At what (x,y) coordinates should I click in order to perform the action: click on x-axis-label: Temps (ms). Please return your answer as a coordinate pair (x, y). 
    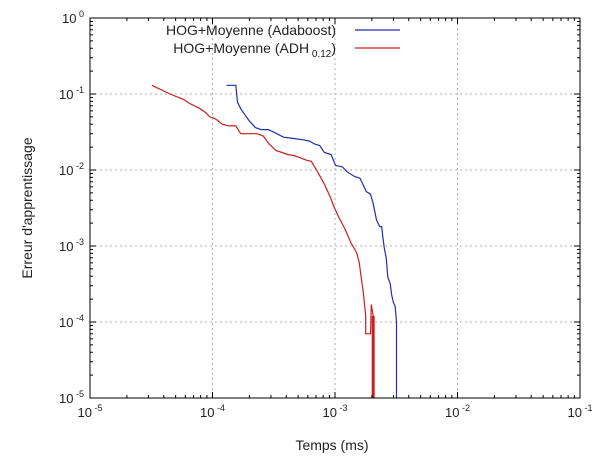
    Looking at the image, I should click on (331, 445).